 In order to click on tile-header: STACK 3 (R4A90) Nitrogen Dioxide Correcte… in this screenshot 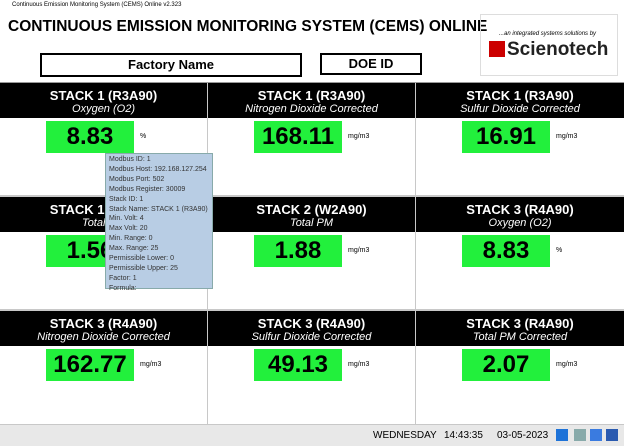, I will do `click(103, 328)`.